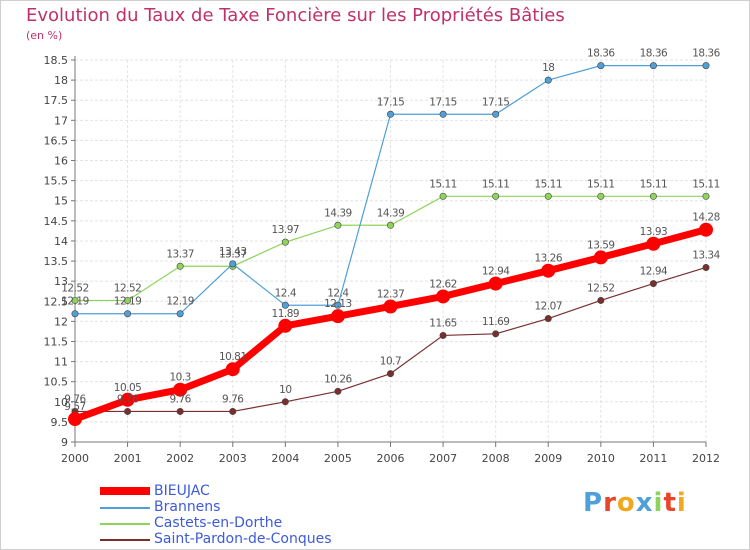 This screenshot has width=750, height=550. I want to click on y-tick-label: 12, so click(61, 321).